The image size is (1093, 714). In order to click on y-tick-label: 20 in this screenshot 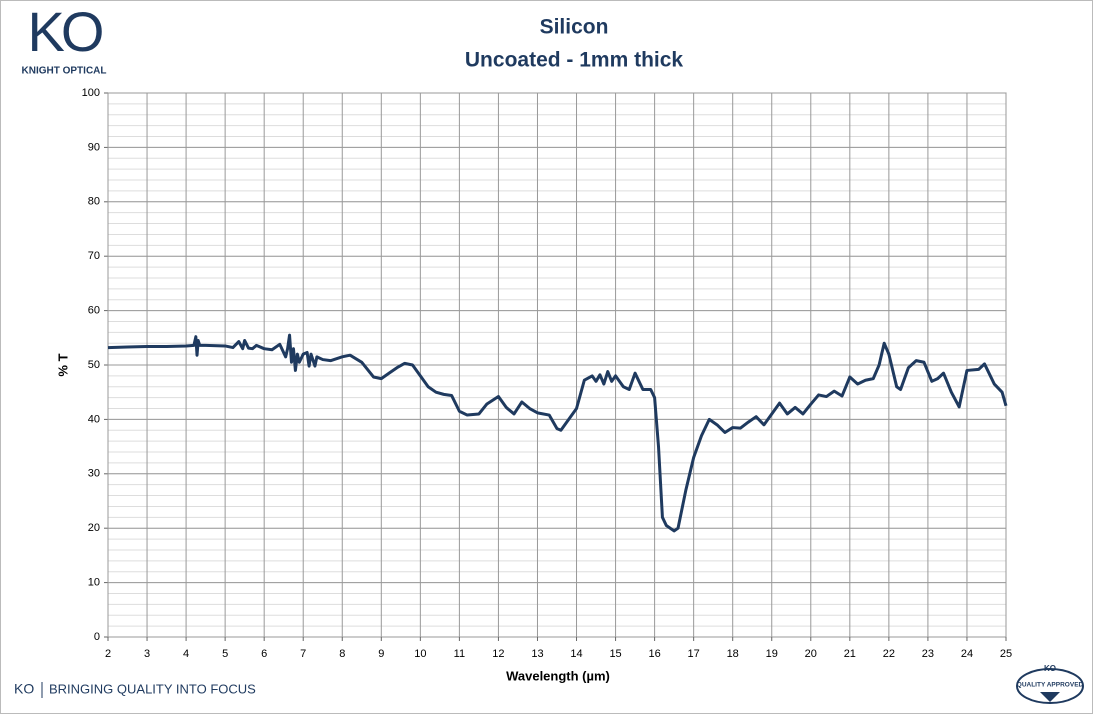, I will do `click(94, 528)`.